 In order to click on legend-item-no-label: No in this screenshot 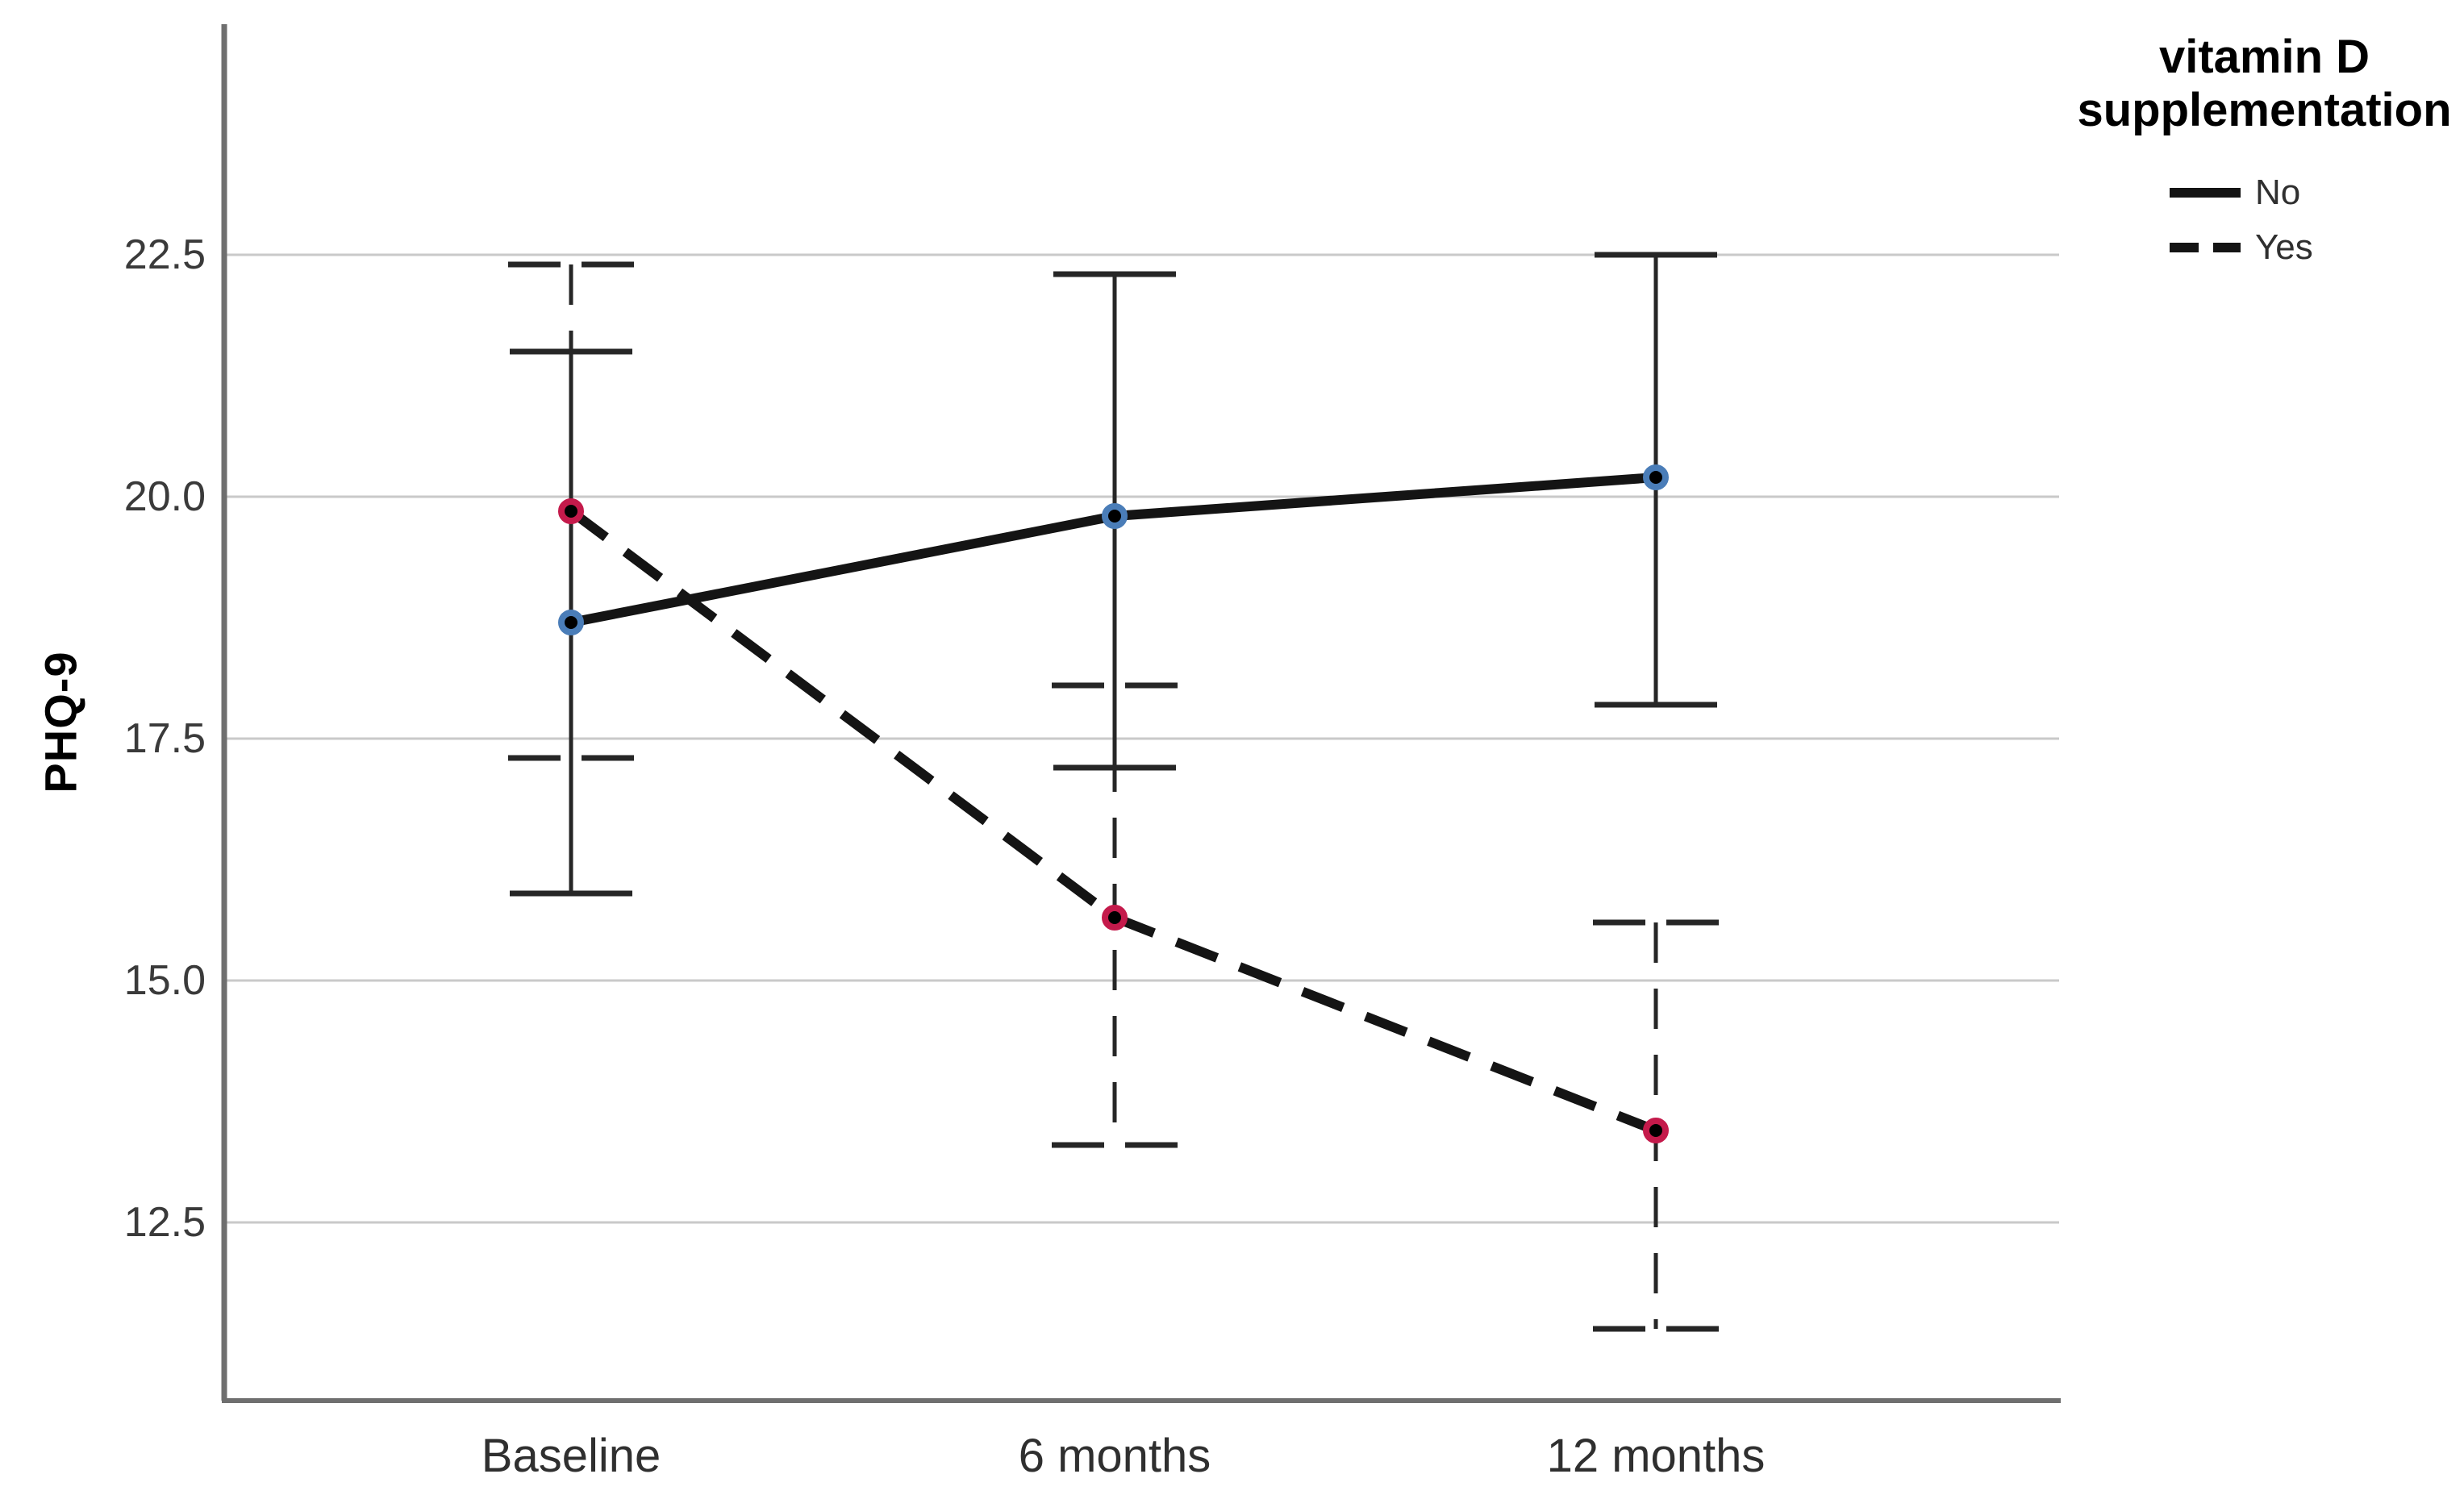, I will do `click(2278, 192)`.